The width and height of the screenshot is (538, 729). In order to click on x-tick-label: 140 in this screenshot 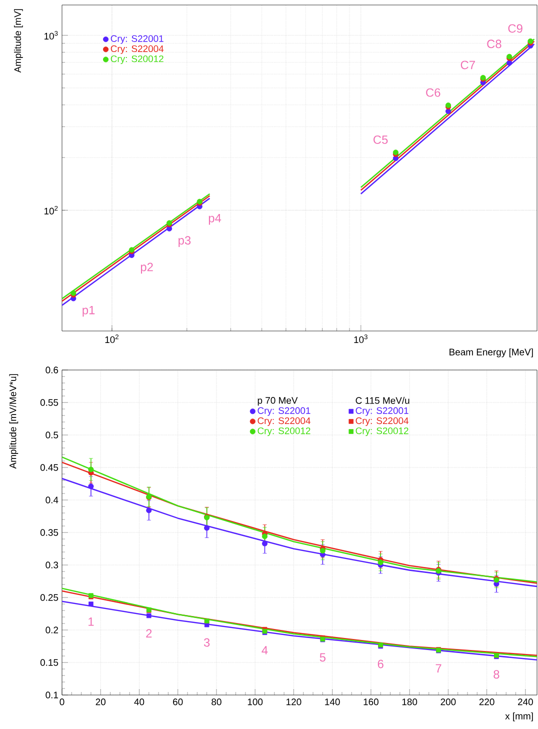, I will do `click(332, 702)`.